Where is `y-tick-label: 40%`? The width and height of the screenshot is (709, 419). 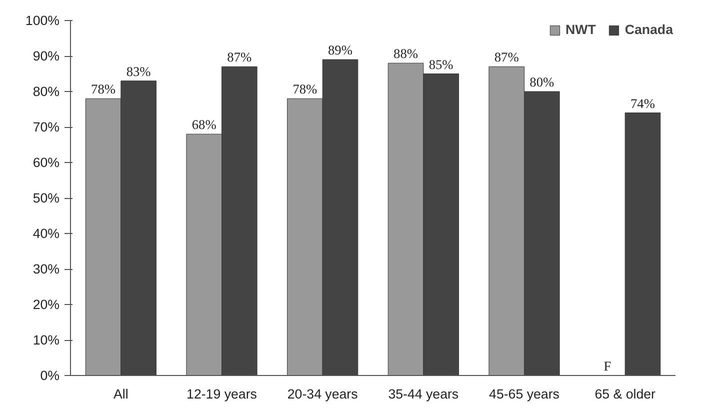
y-tick-label: 40% is located at coordinates (46, 233).